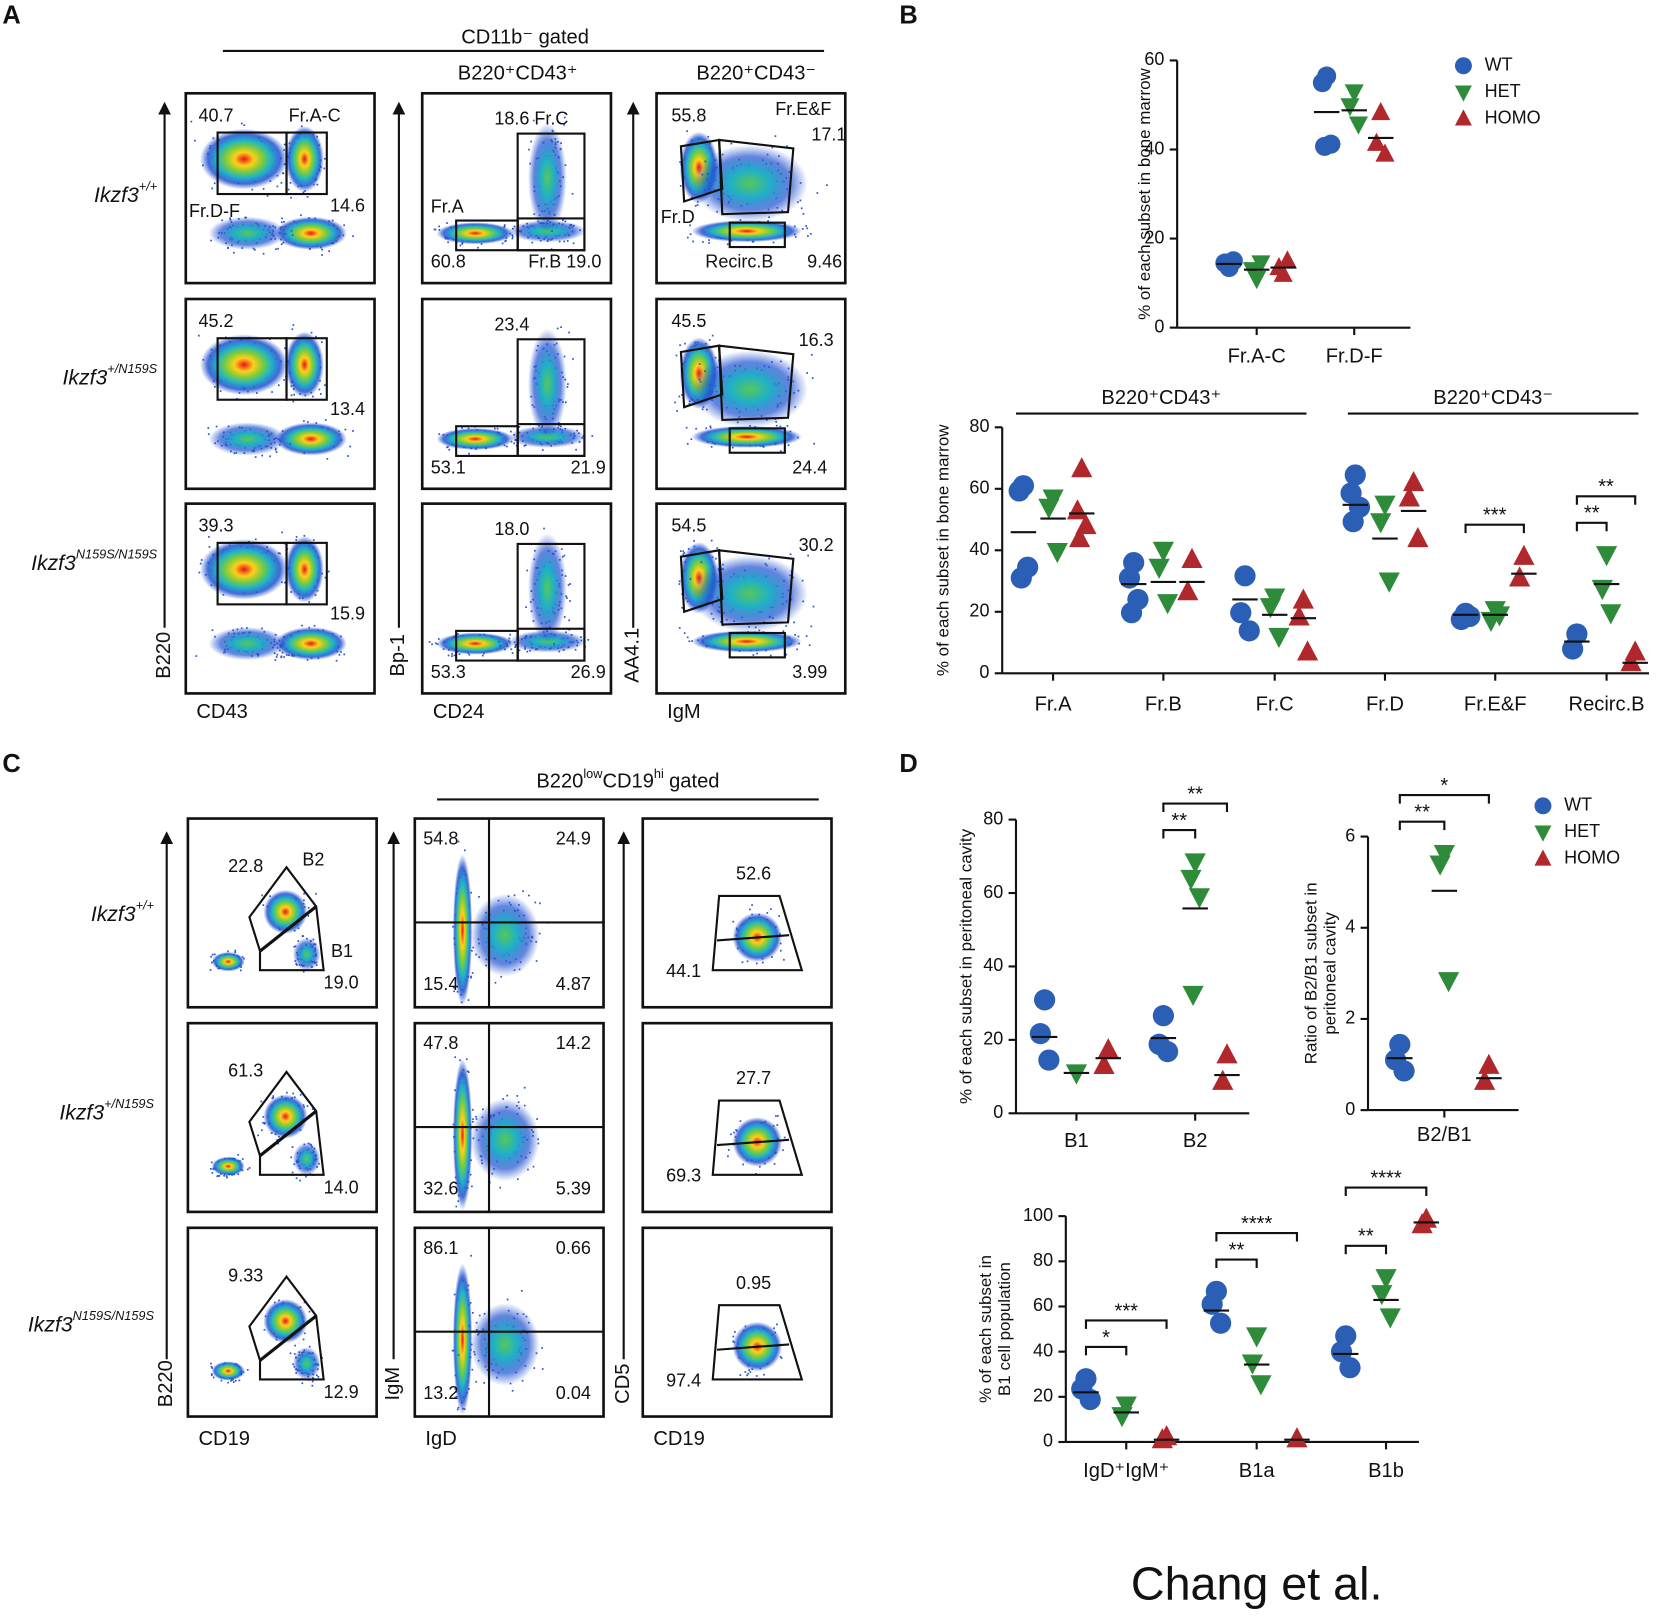 This screenshot has height=1618, width=1663. I want to click on y-axis-label: Bp-1, so click(398, 655).